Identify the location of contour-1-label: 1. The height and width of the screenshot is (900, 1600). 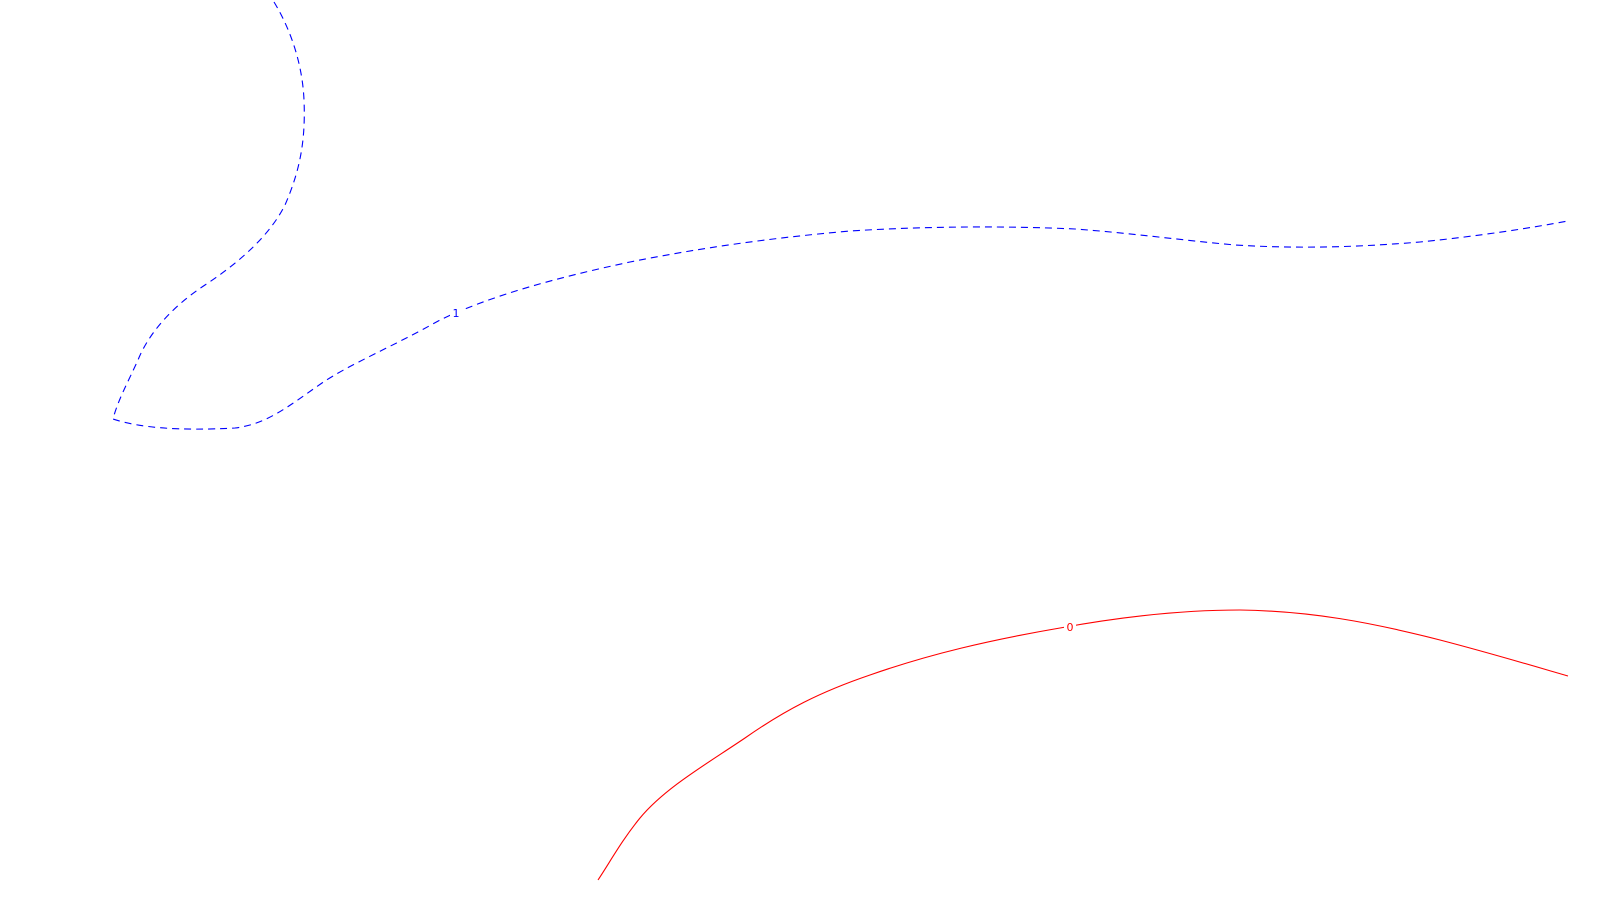
(456, 313).